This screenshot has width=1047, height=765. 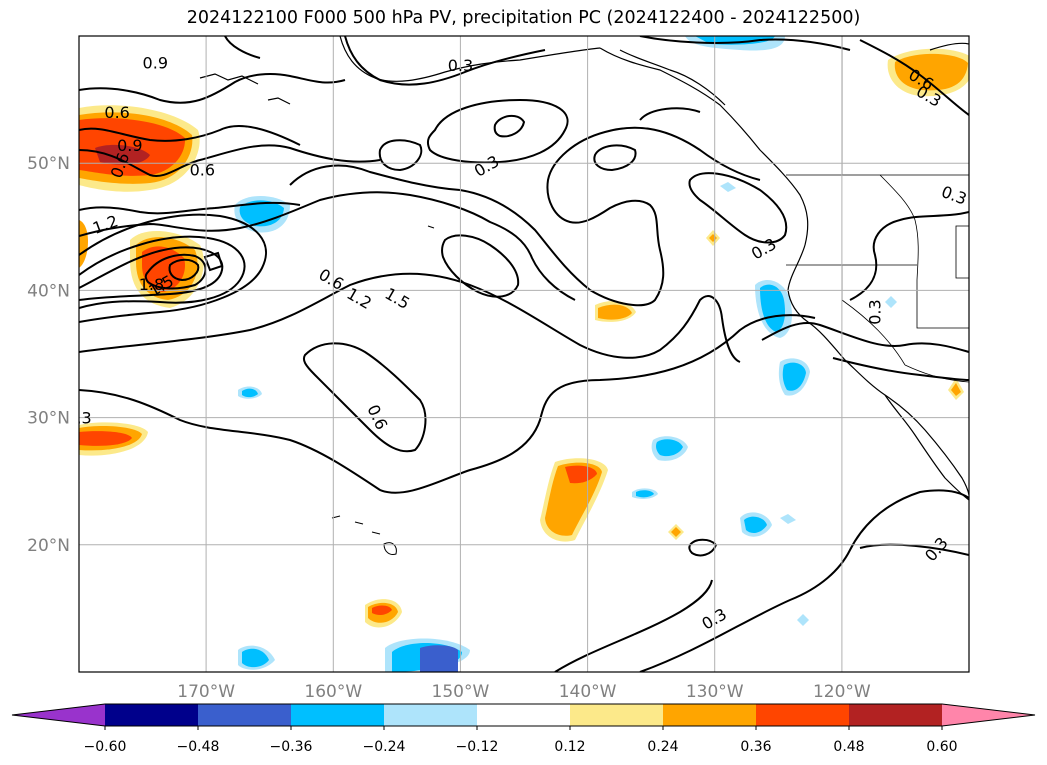 I want to click on colorbar-tick-label: 0.60, so click(x=941, y=747).